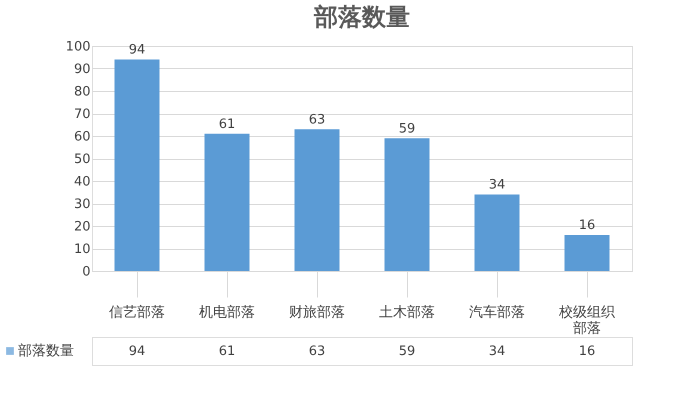  What do you see at coordinates (361, 17) in the screenshot?
I see `chart-title: 部落数量` at bounding box center [361, 17].